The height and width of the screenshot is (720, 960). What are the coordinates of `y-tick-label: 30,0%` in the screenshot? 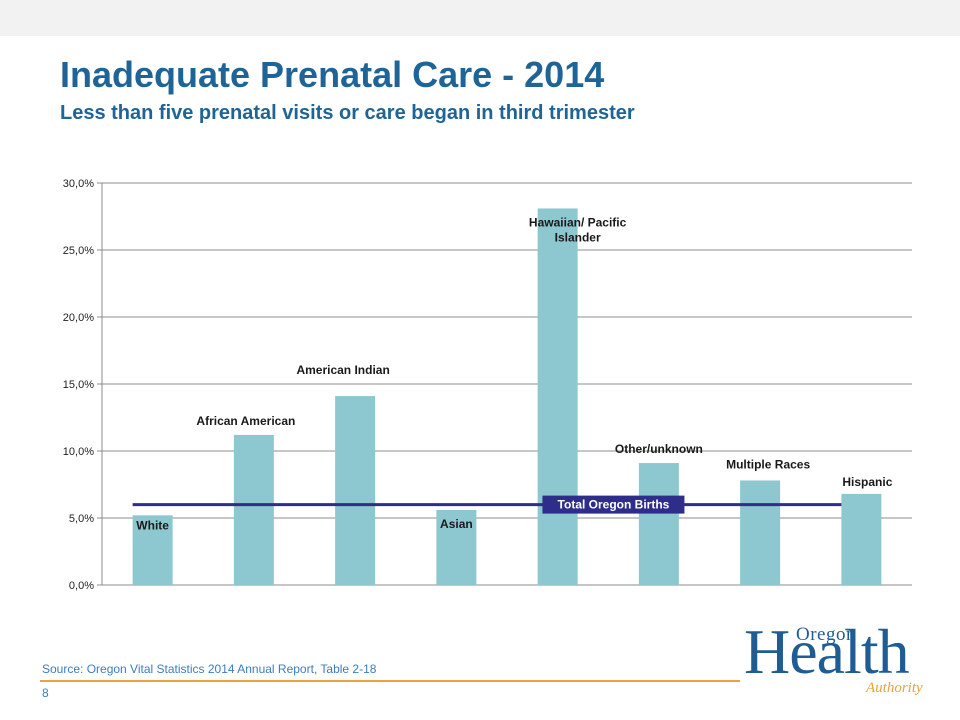 It's located at (78, 184).